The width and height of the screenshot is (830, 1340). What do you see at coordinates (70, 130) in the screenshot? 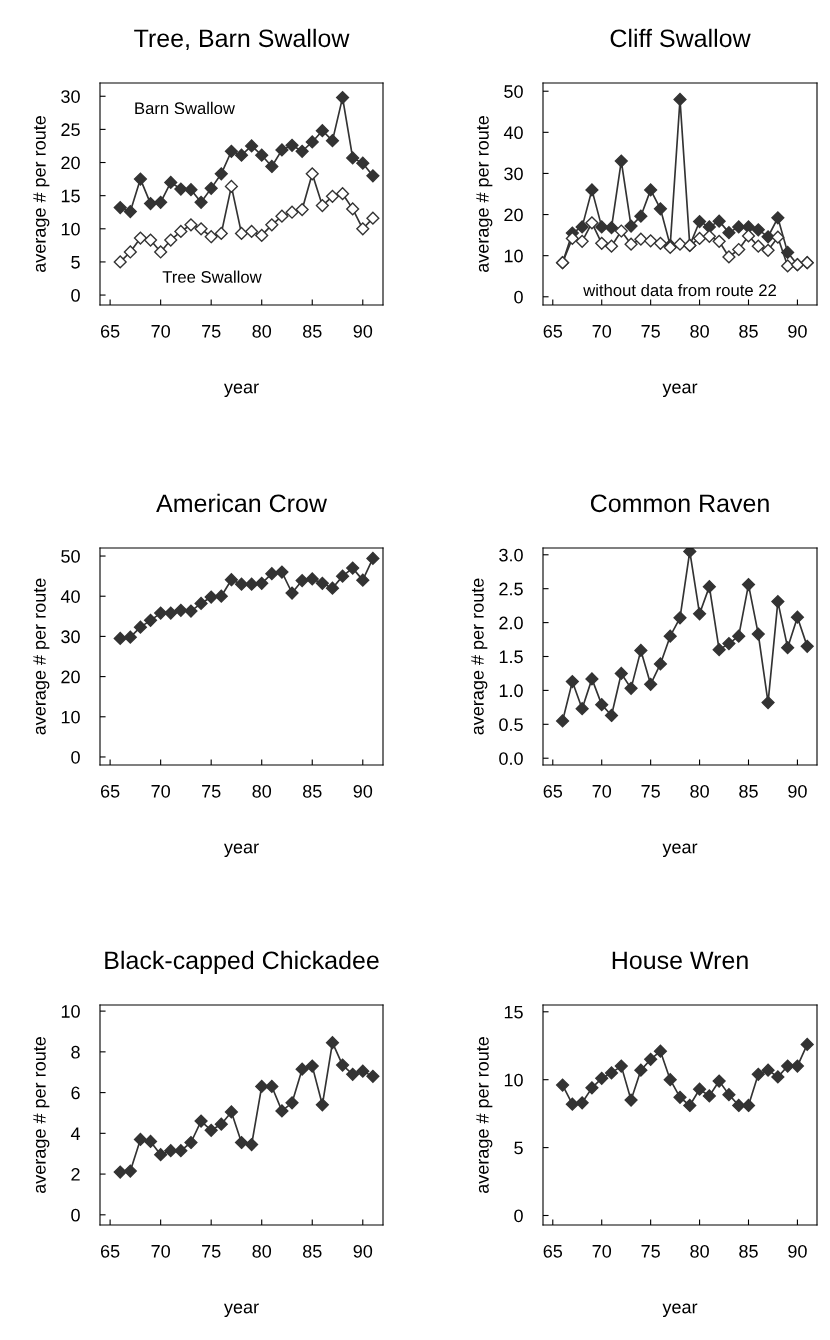
I see `y-tick-label: 25` at bounding box center [70, 130].